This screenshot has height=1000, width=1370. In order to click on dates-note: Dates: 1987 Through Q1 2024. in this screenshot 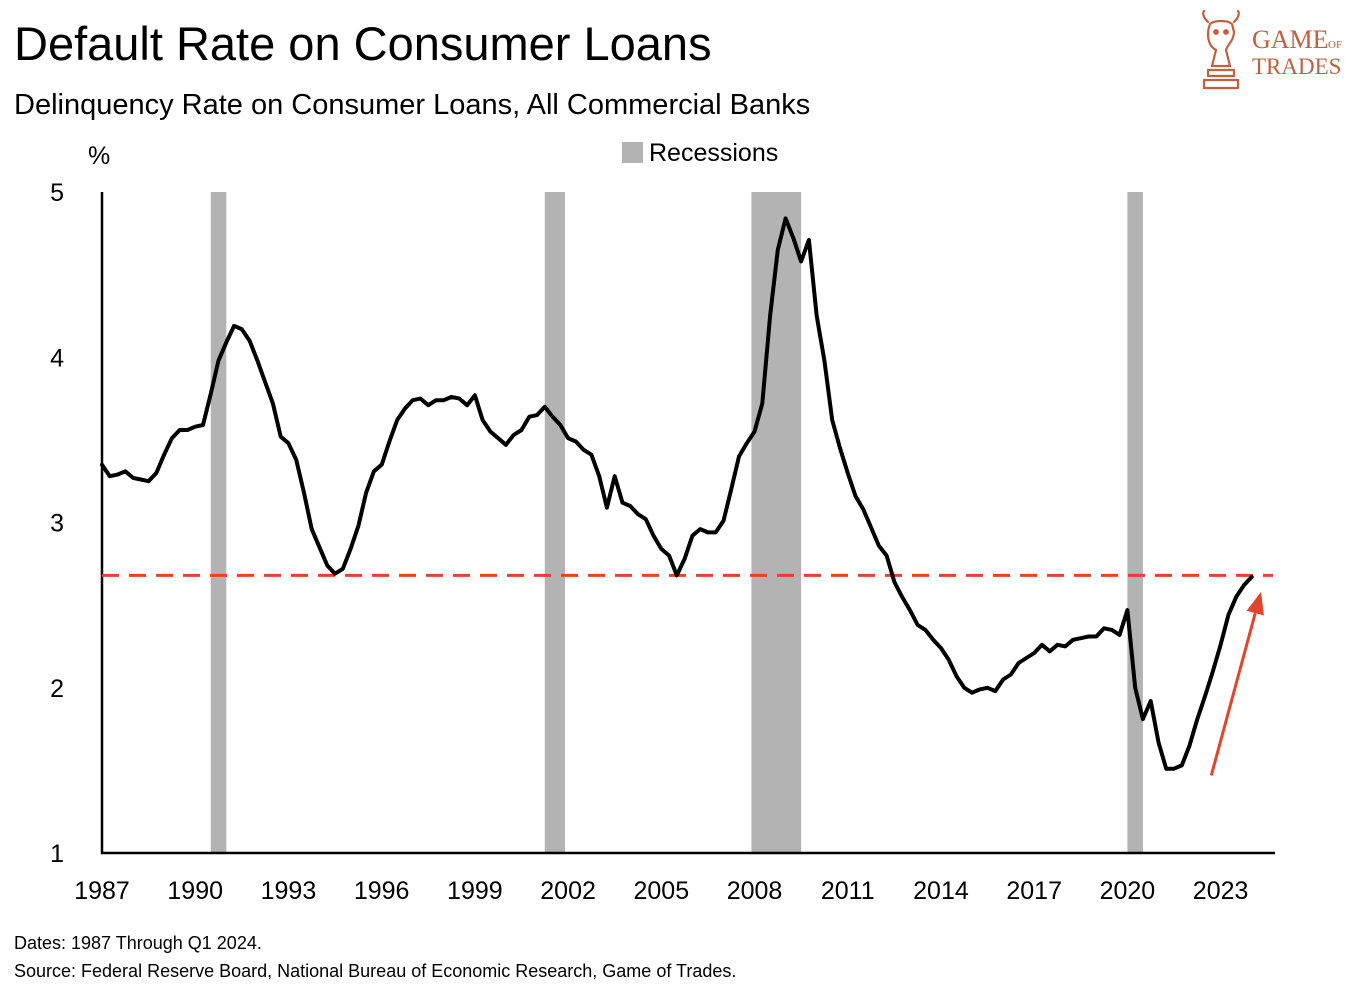, I will do `click(138, 943)`.